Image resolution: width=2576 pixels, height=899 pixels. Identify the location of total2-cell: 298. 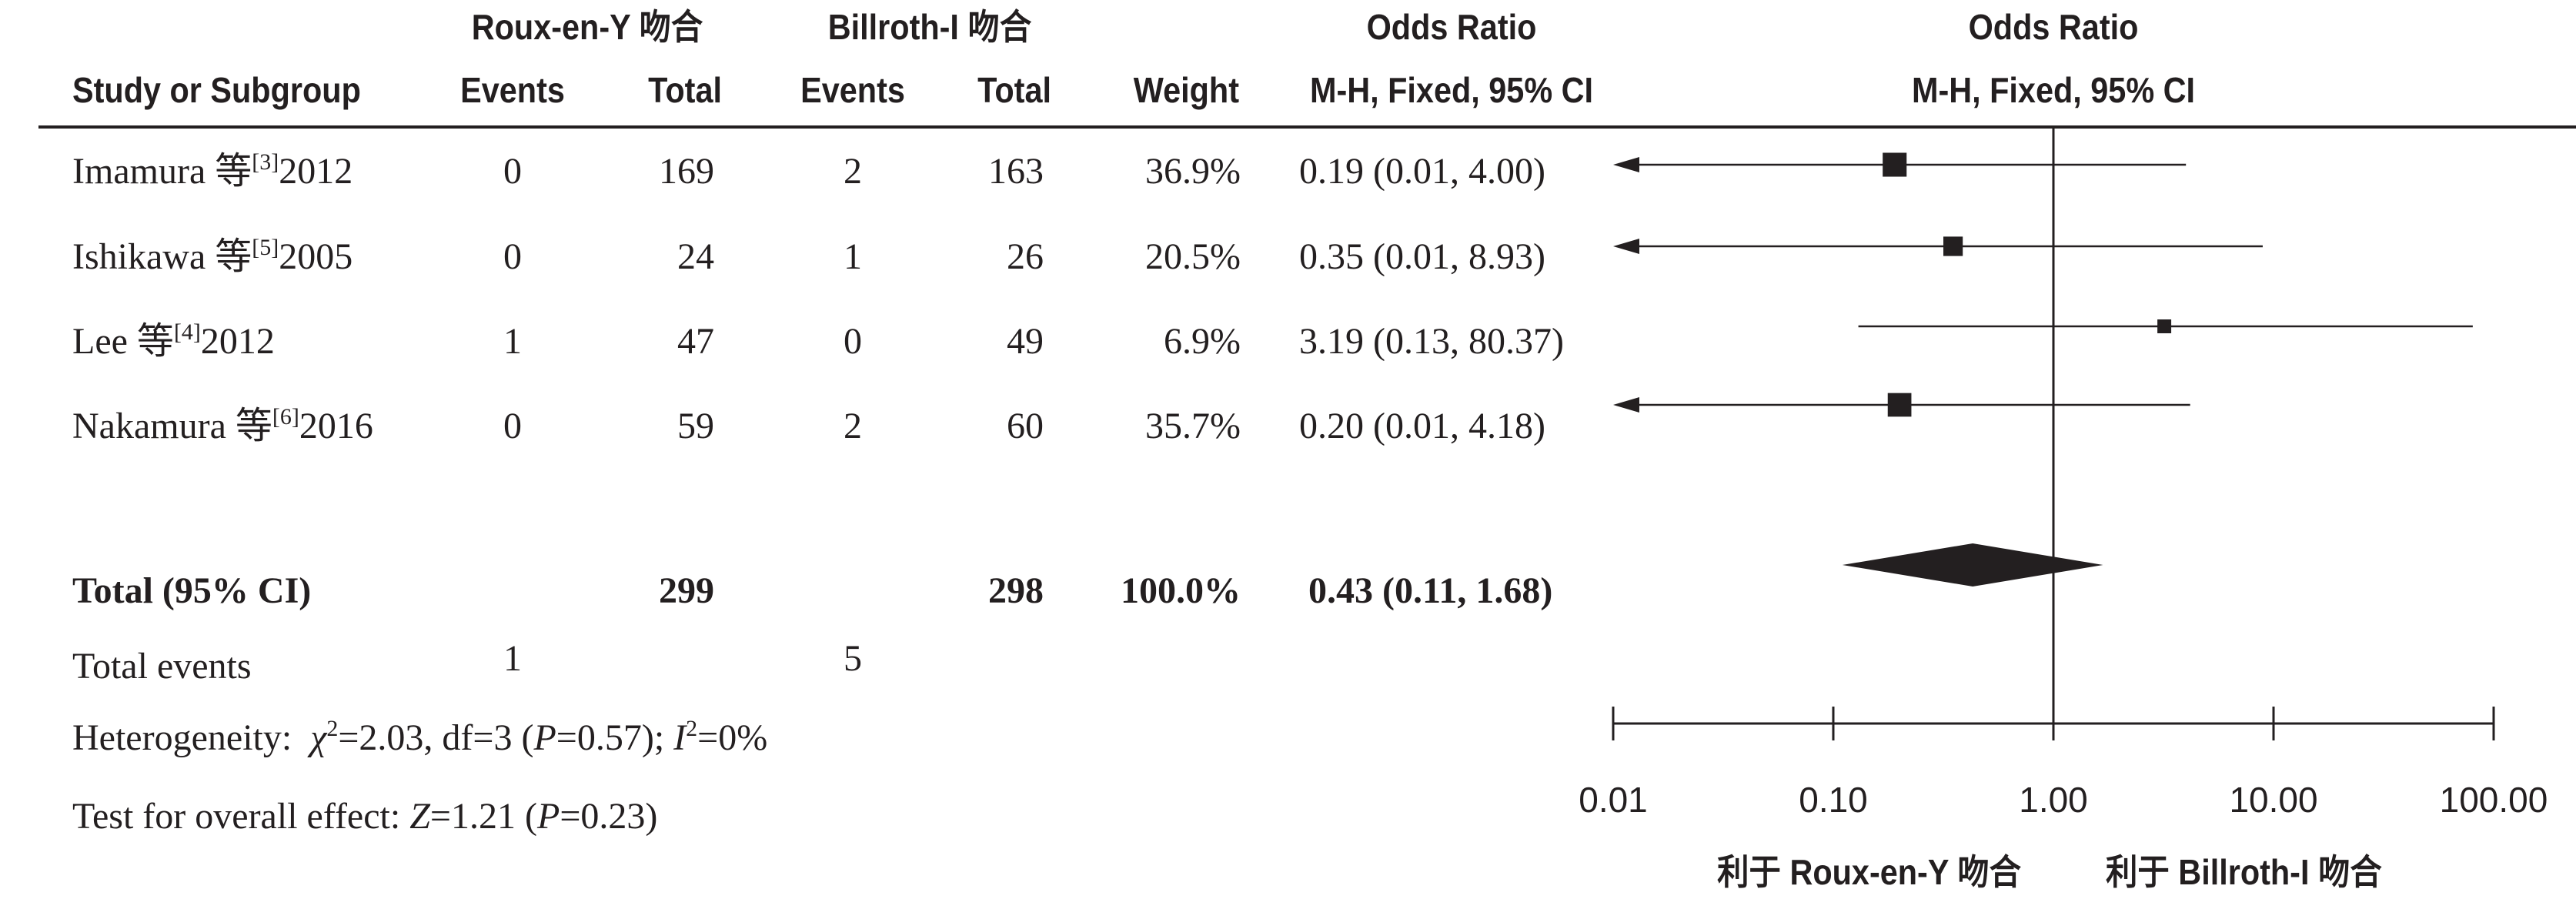
(1016, 590).